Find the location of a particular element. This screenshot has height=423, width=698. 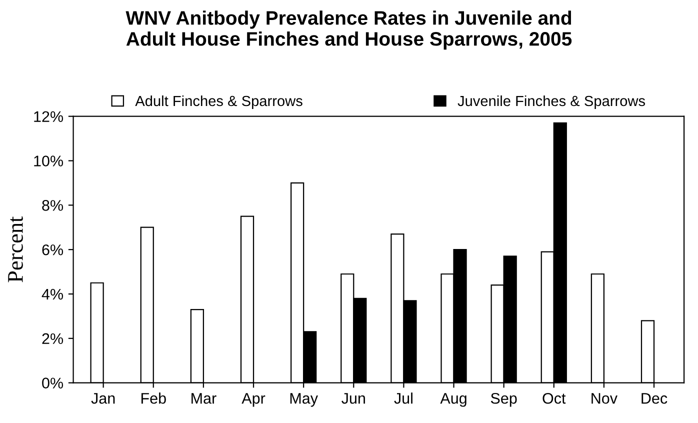

x-tick-label: Feb is located at coordinates (153, 398).